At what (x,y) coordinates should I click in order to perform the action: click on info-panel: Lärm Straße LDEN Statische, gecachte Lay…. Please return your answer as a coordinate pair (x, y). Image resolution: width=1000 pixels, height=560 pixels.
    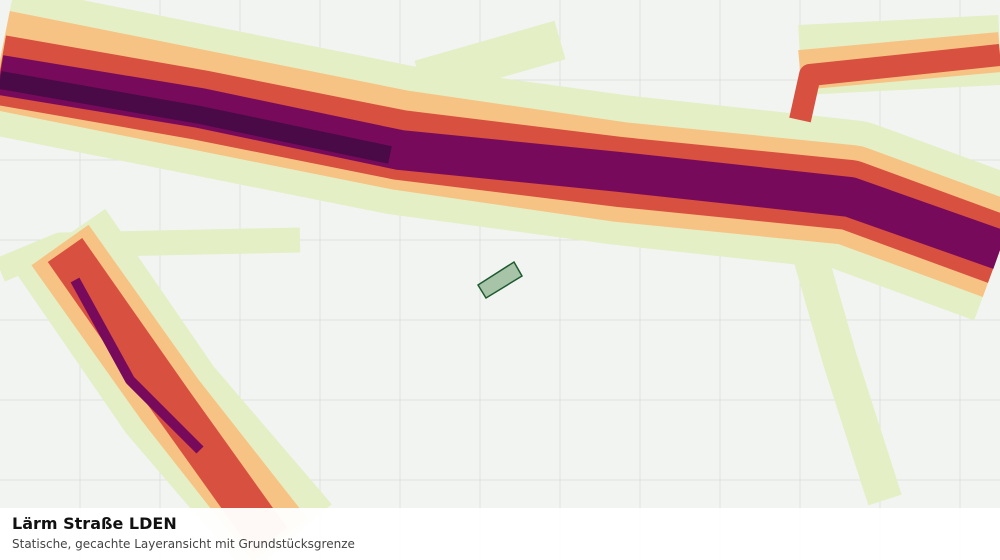
    Looking at the image, I should click on (500, 534).